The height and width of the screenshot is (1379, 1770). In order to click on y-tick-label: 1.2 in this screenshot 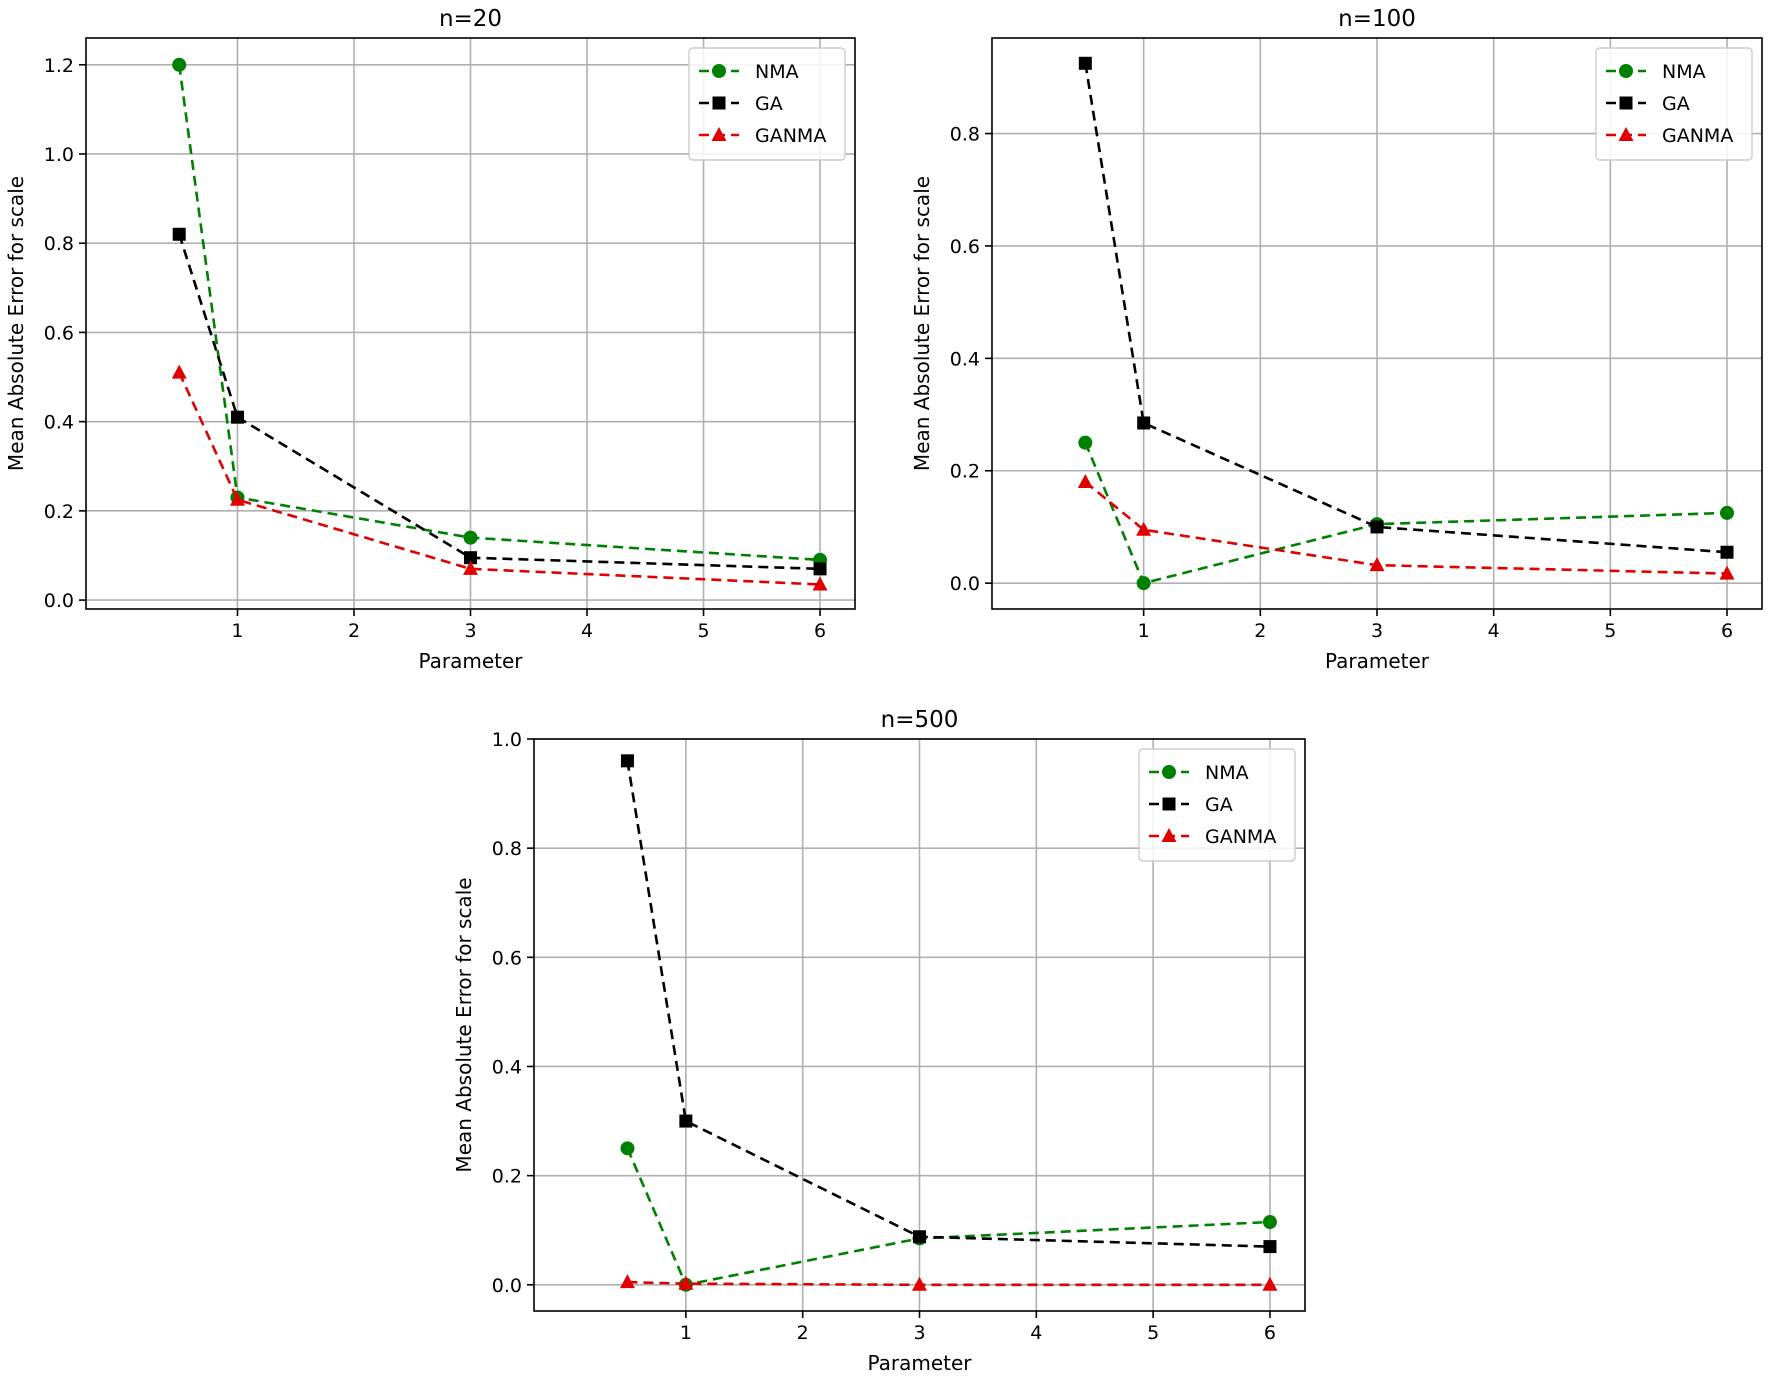, I will do `click(59, 66)`.